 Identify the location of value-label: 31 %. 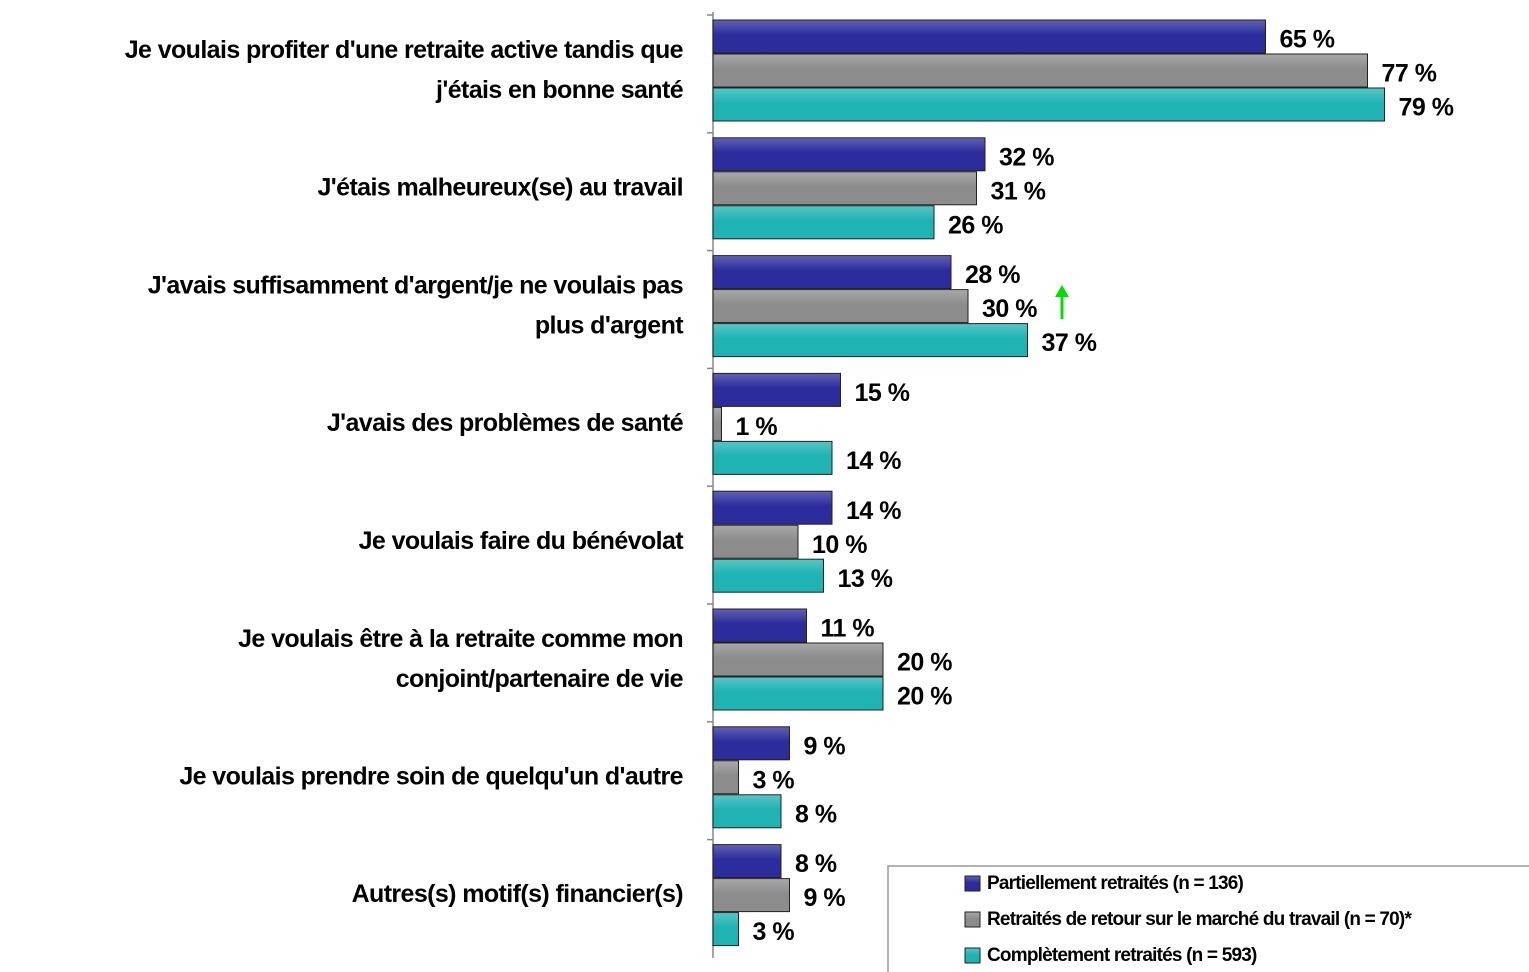
(1018, 191).